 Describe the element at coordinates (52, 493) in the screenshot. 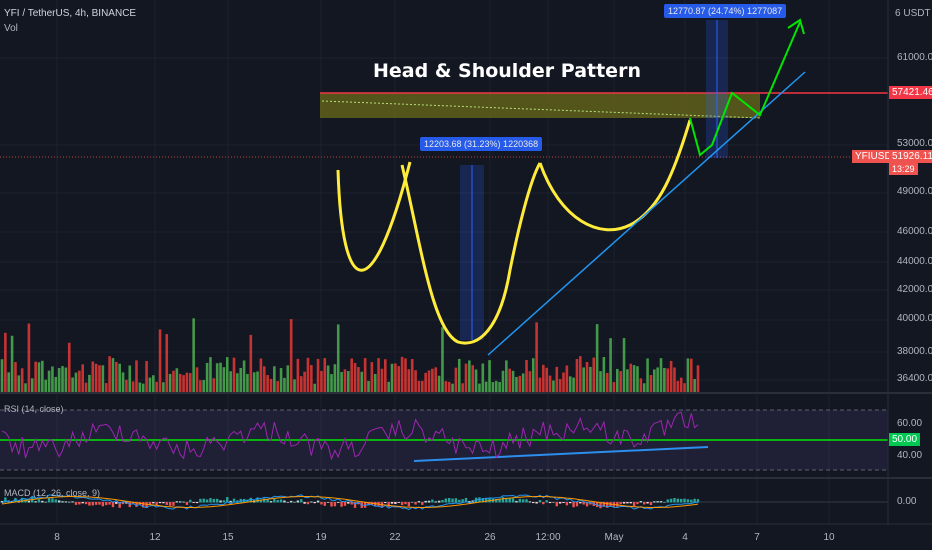

I see `macd-label: MACD (12, 26, close, 9)` at that location.